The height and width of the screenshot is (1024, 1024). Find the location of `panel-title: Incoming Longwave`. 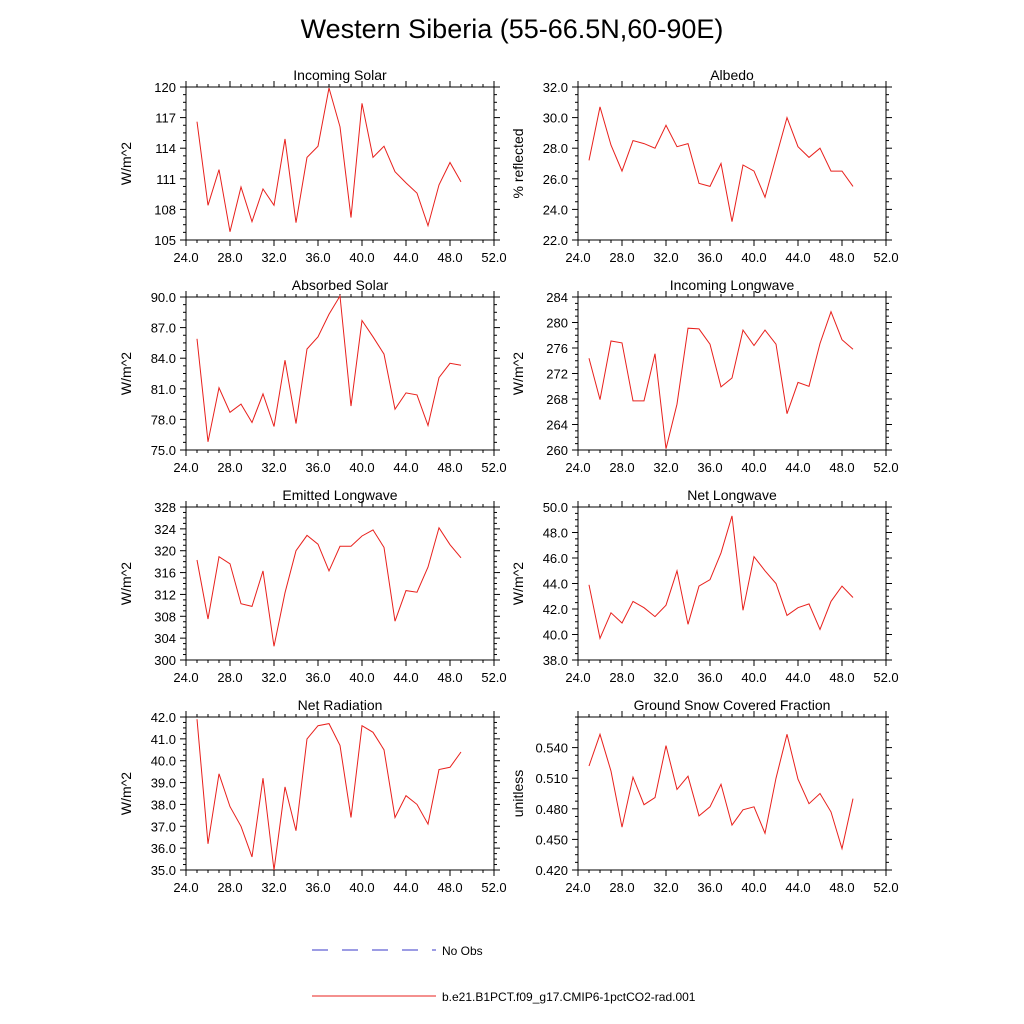

panel-title: Incoming Longwave is located at coordinates (732, 285).